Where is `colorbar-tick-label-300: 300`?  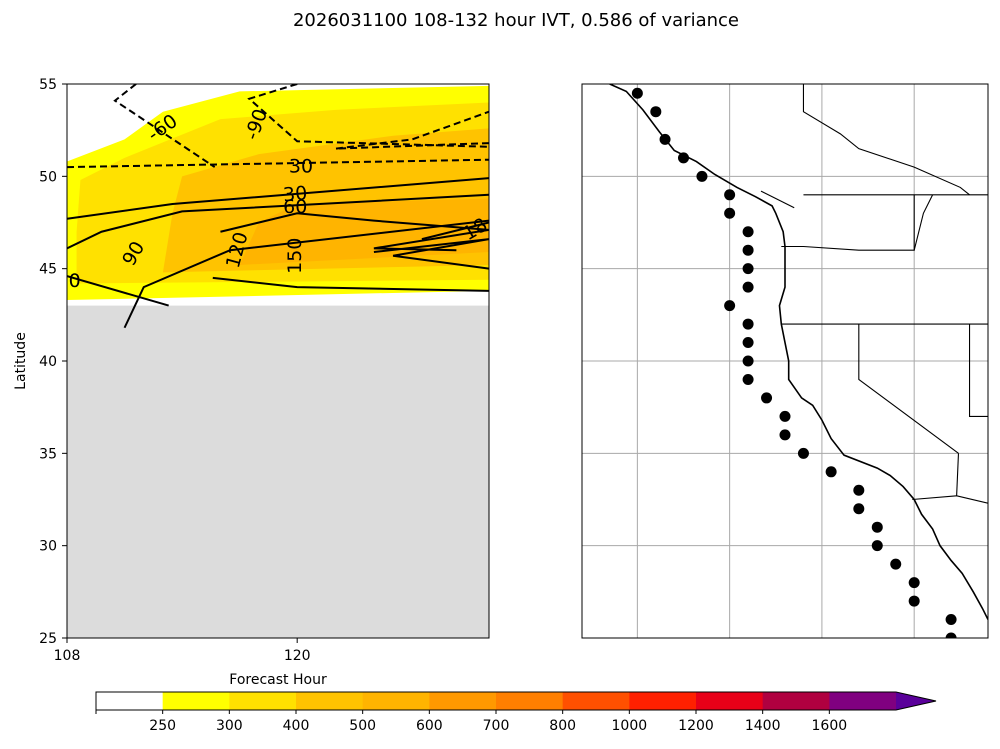 colorbar-tick-label-300: 300 is located at coordinates (229, 726).